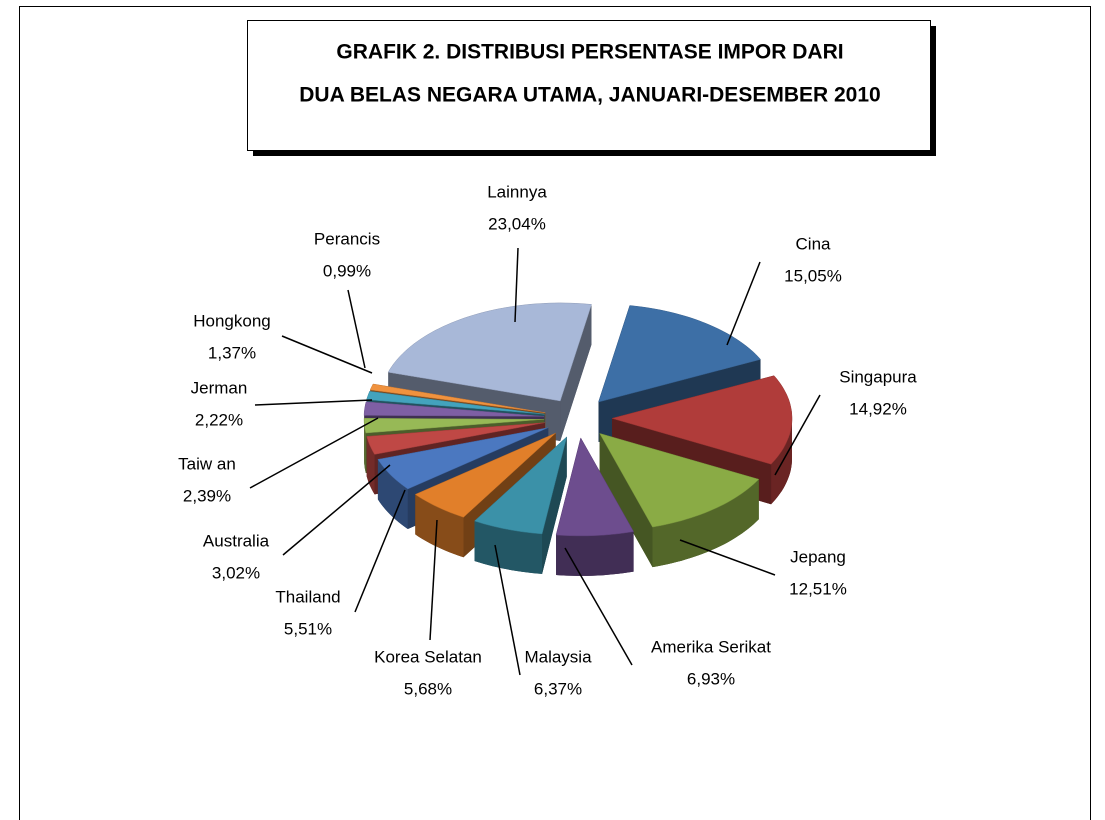  I want to click on data-label-name: Australia, so click(236, 540).